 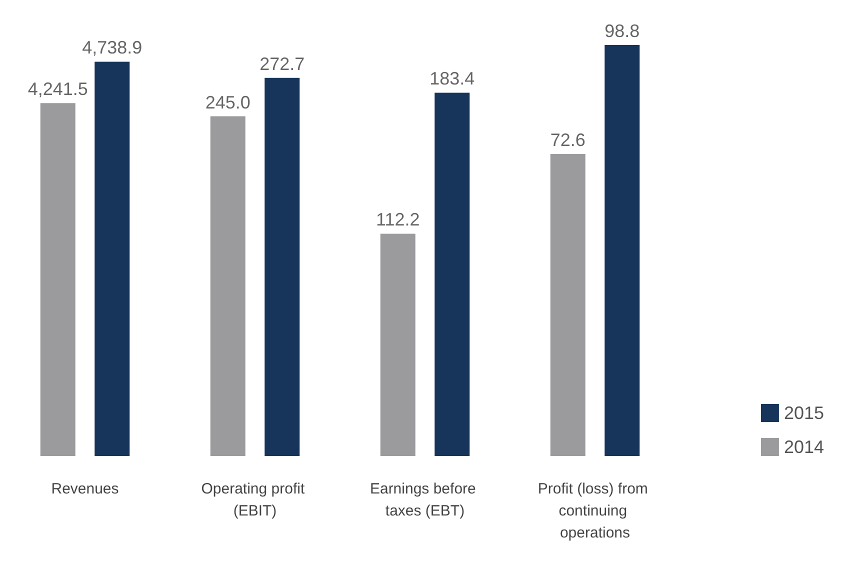 What do you see at coordinates (804, 447) in the screenshot?
I see `legend-label: 2014` at bounding box center [804, 447].